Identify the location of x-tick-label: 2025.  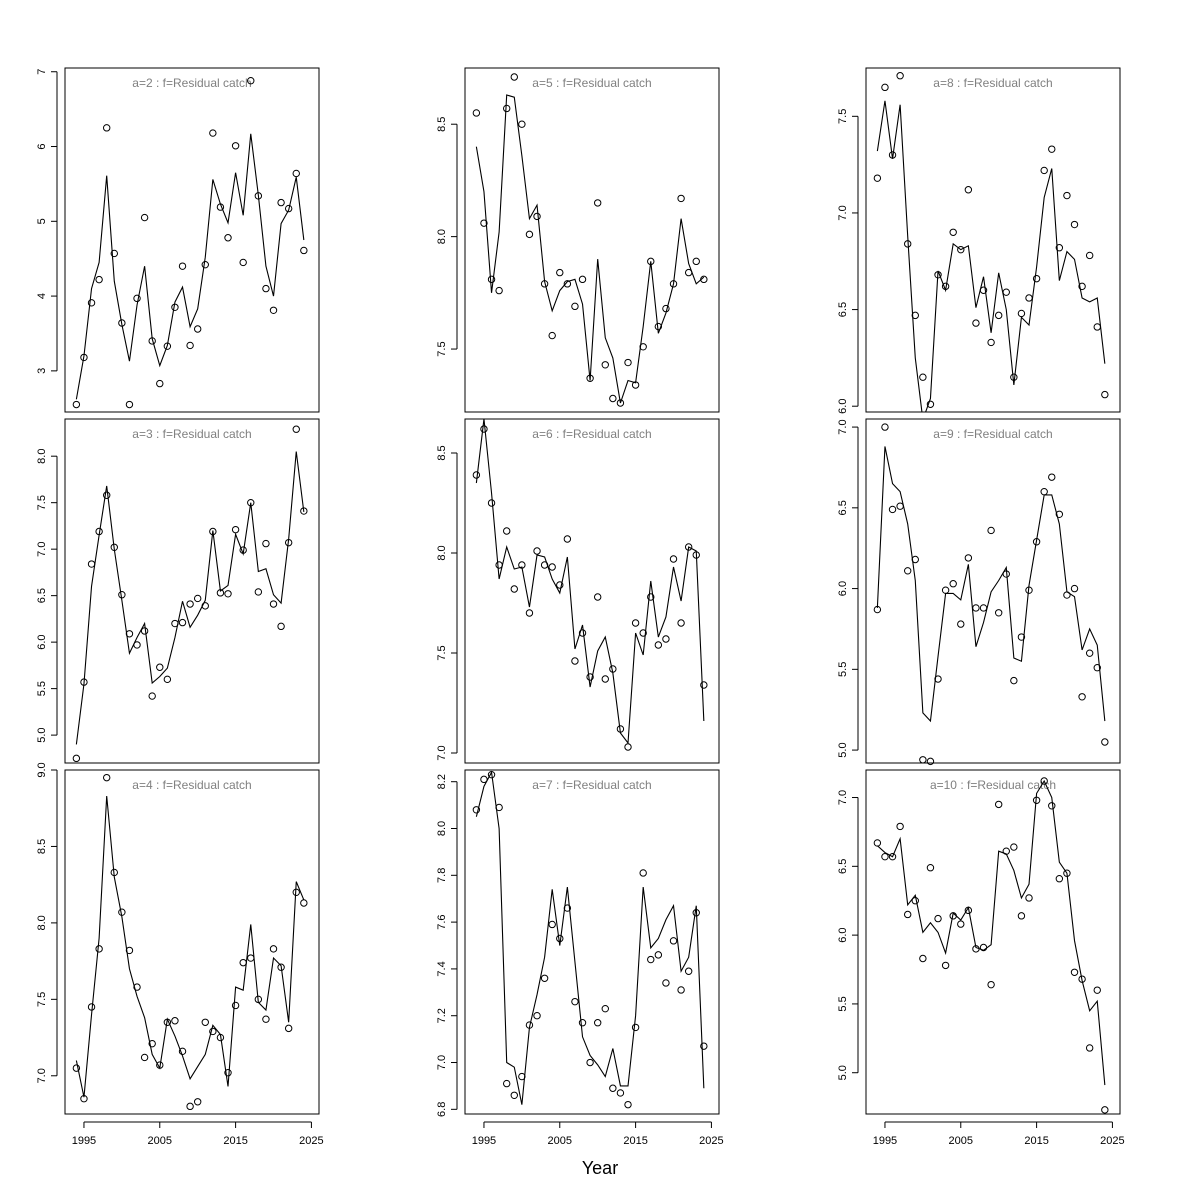
(711, 1141).